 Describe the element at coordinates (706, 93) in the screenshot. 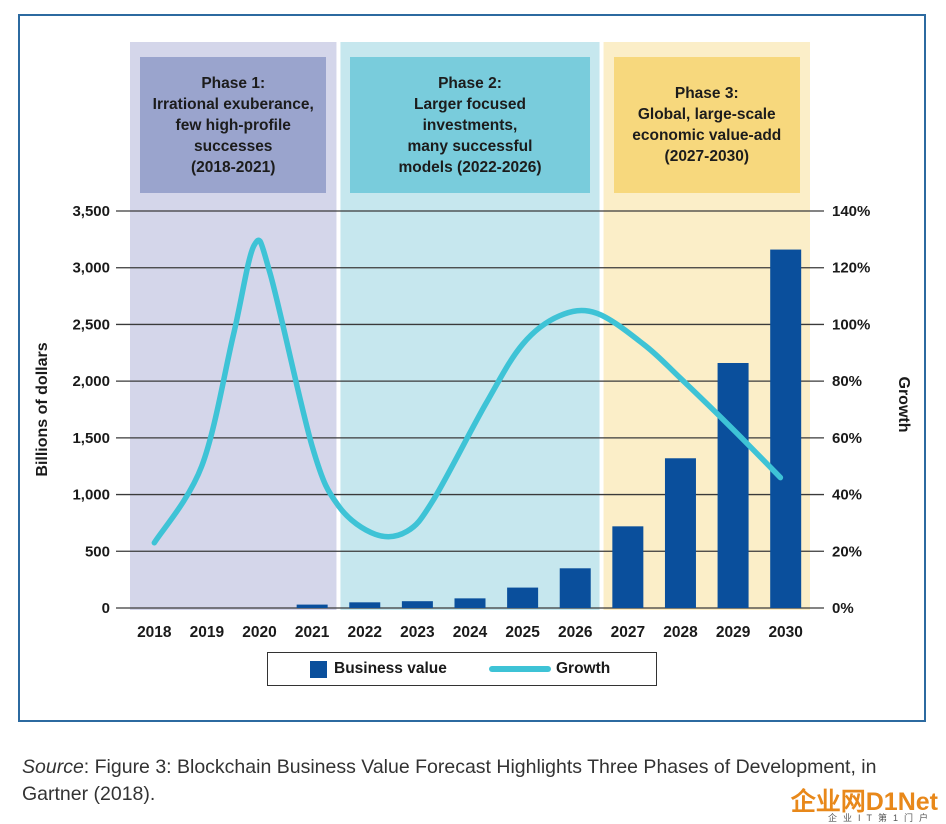

I see `phase-title-3: Phase 3:` at that location.